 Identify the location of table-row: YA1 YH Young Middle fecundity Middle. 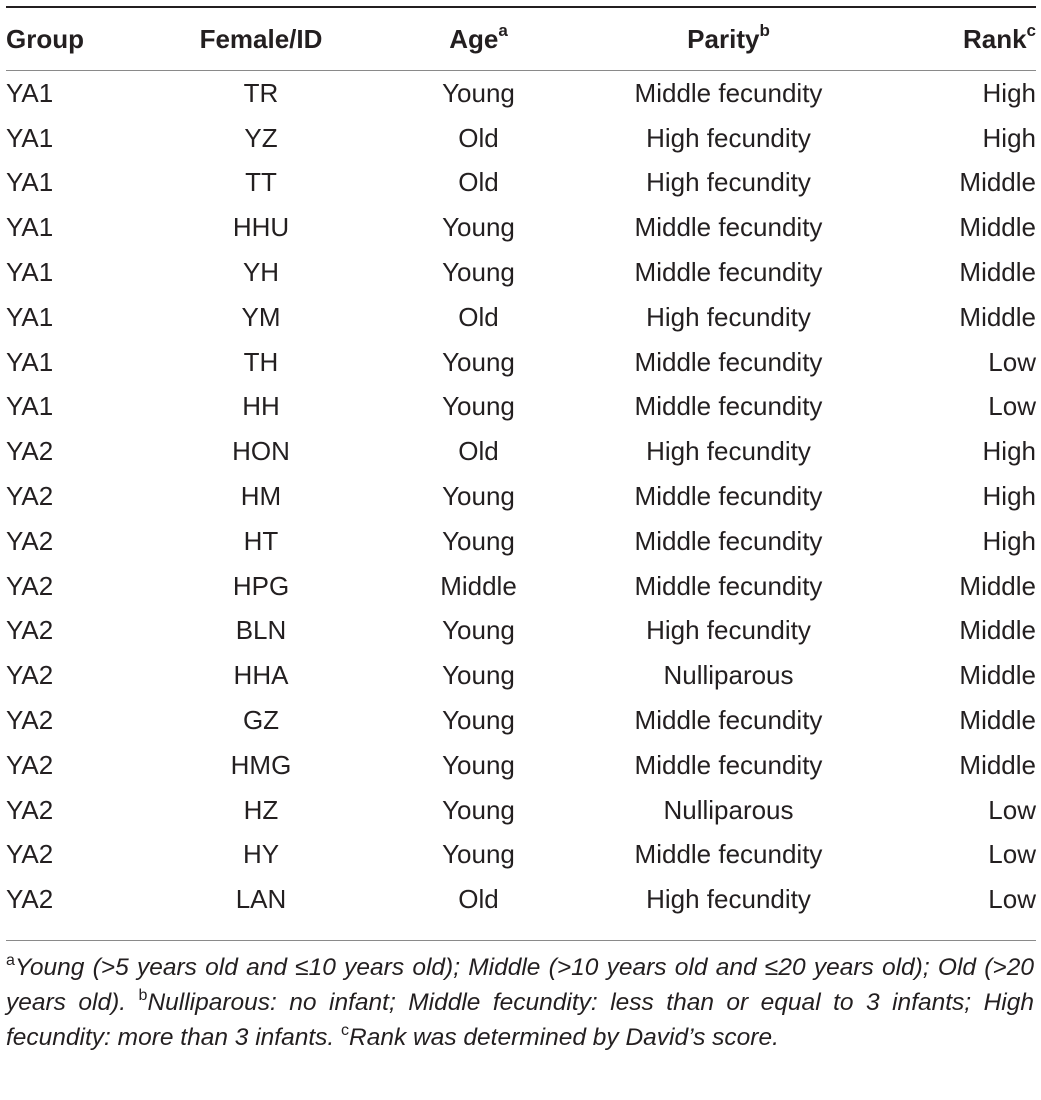
(521, 272).